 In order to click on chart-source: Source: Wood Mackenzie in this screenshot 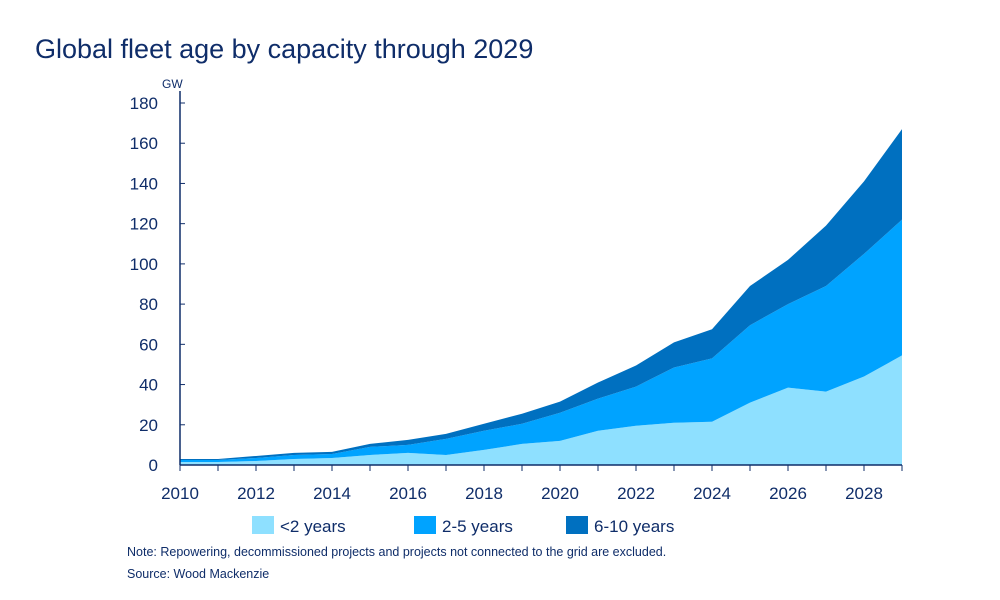, I will do `click(198, 574)`.